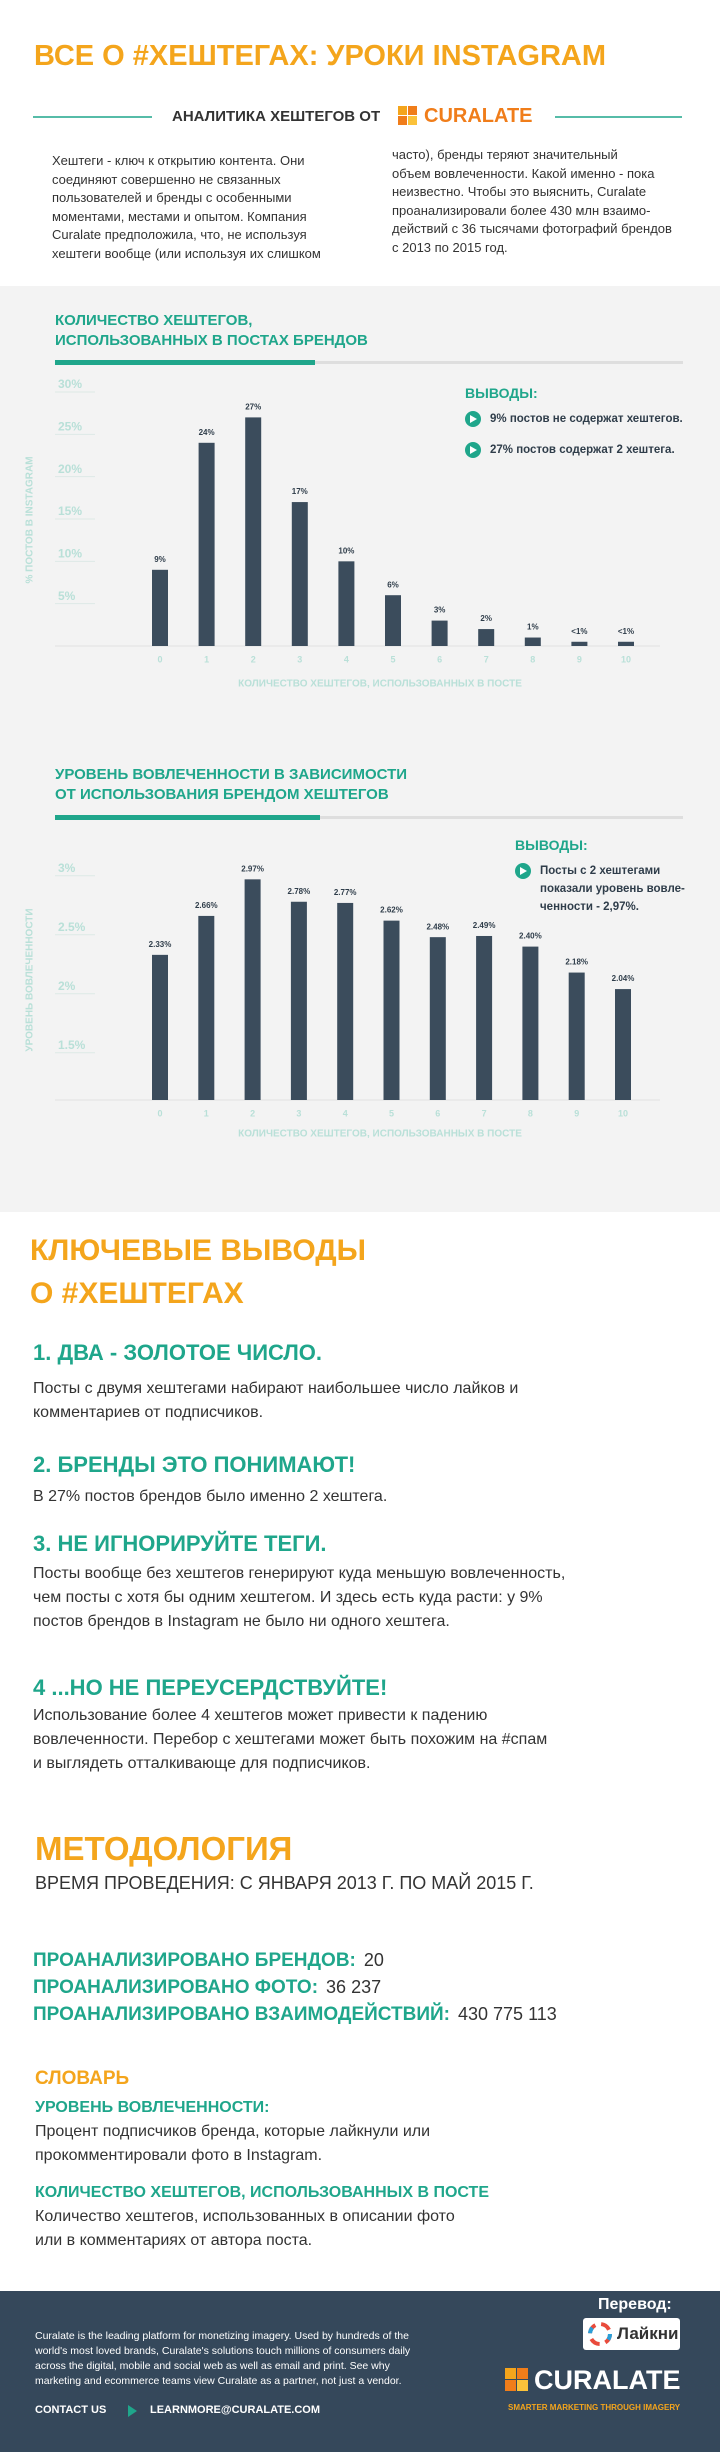 The image size is (720, 2452). I want to click on y-tick-label: 3%, so click(67, 868).